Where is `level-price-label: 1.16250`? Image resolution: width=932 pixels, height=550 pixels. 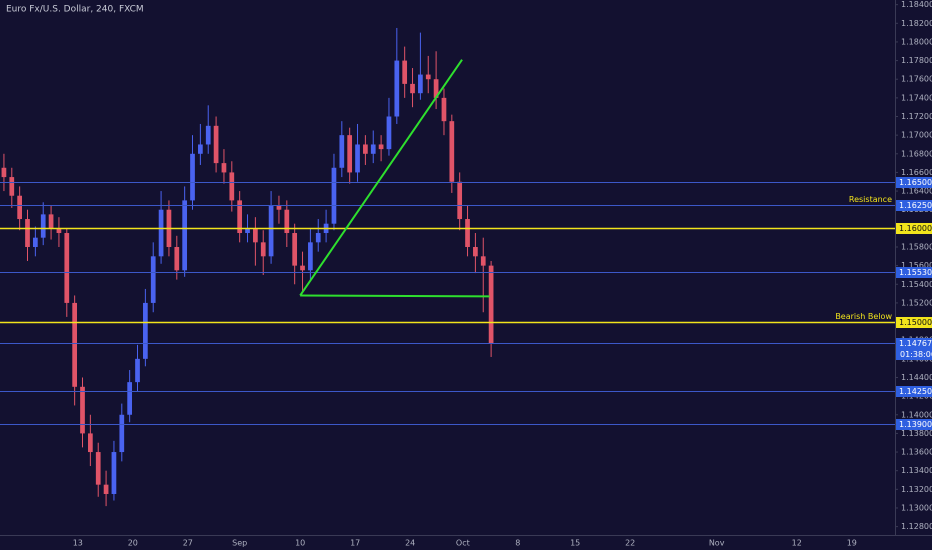 level-price-label: 1.16250 is located at coordinates (915, 205).